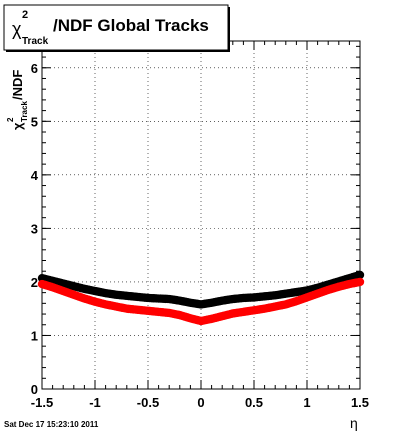 The image size is (400, 433). I want to click on x-tick-label: 1.5, so click(360, 402).